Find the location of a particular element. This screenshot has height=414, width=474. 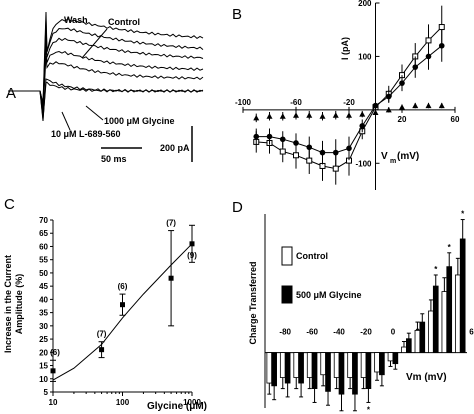

label-l689: 10 μM L-689-560 is located at coordinates (86, 134).